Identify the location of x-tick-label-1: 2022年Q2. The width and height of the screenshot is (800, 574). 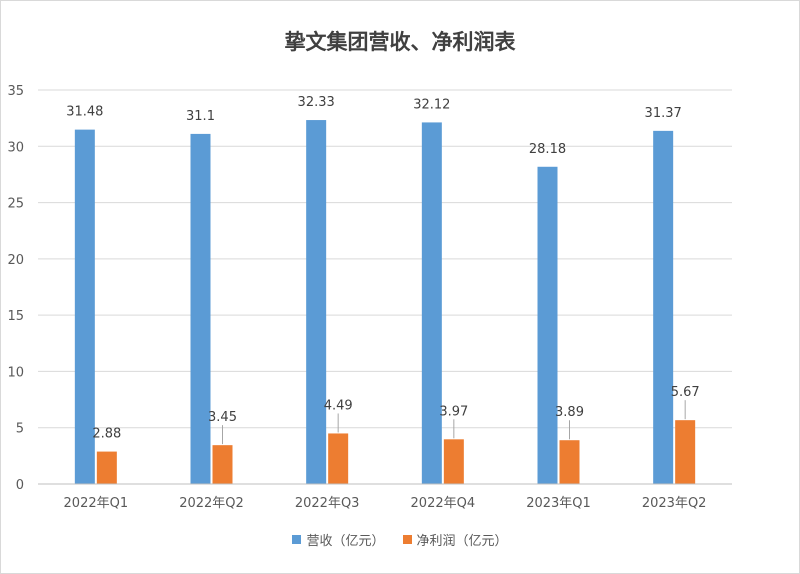
(211, 503).